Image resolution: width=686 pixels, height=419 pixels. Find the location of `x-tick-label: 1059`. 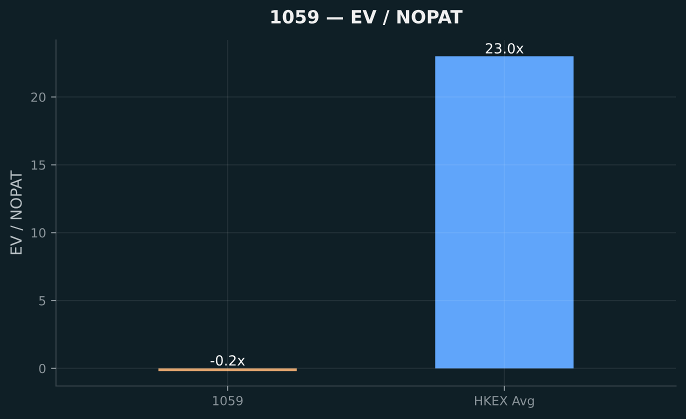

x-tick-label: 1059 is located at coordinates (228, 401).